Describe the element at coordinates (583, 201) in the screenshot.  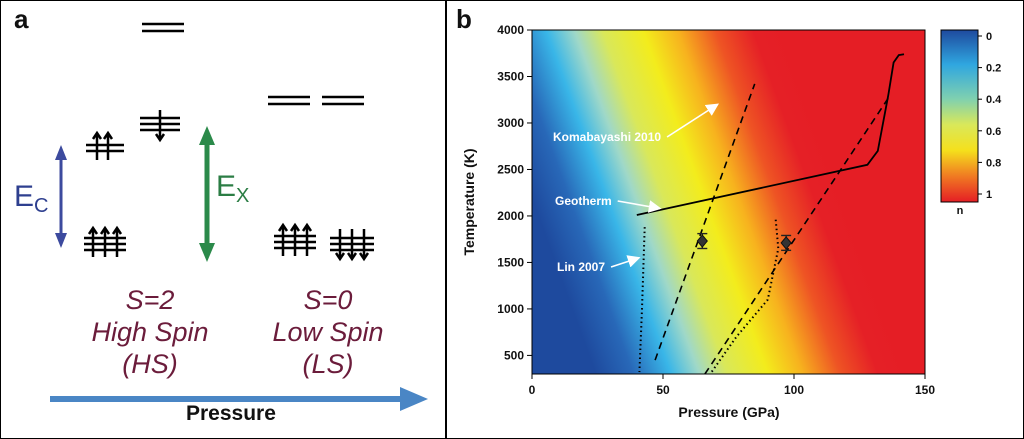
I see `annotation-label-1: Geotherm` at that location.